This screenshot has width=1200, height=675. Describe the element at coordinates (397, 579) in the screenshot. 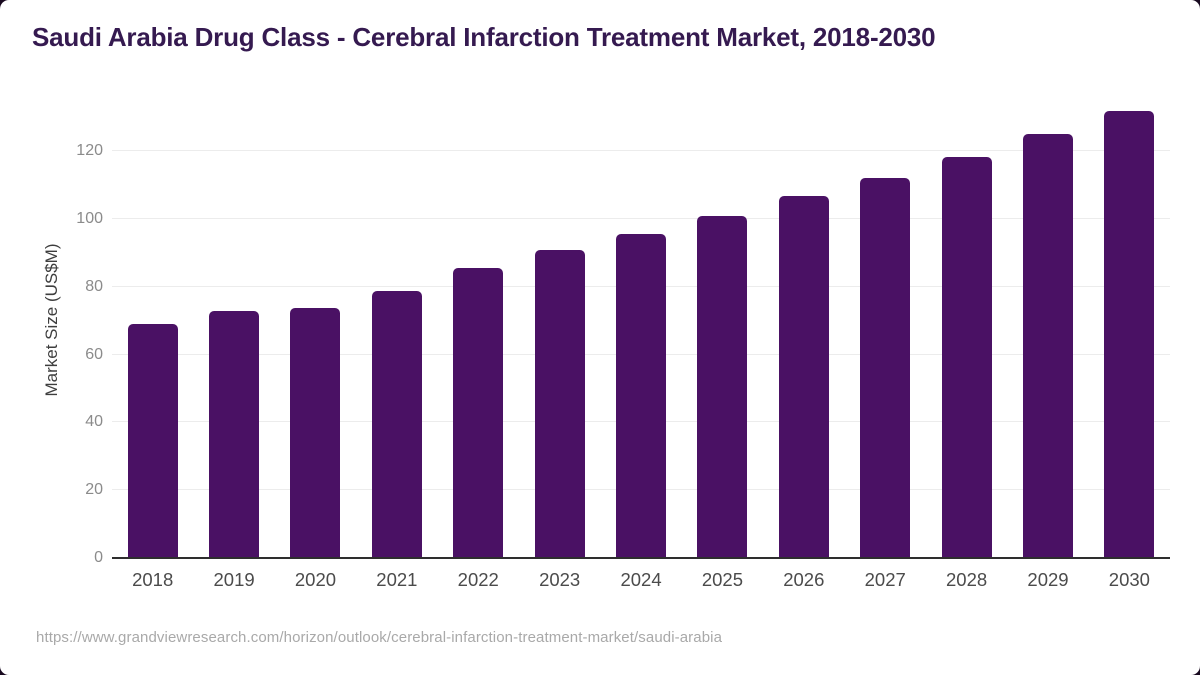

I see `x-tick-label-2021: 2021` at that location.